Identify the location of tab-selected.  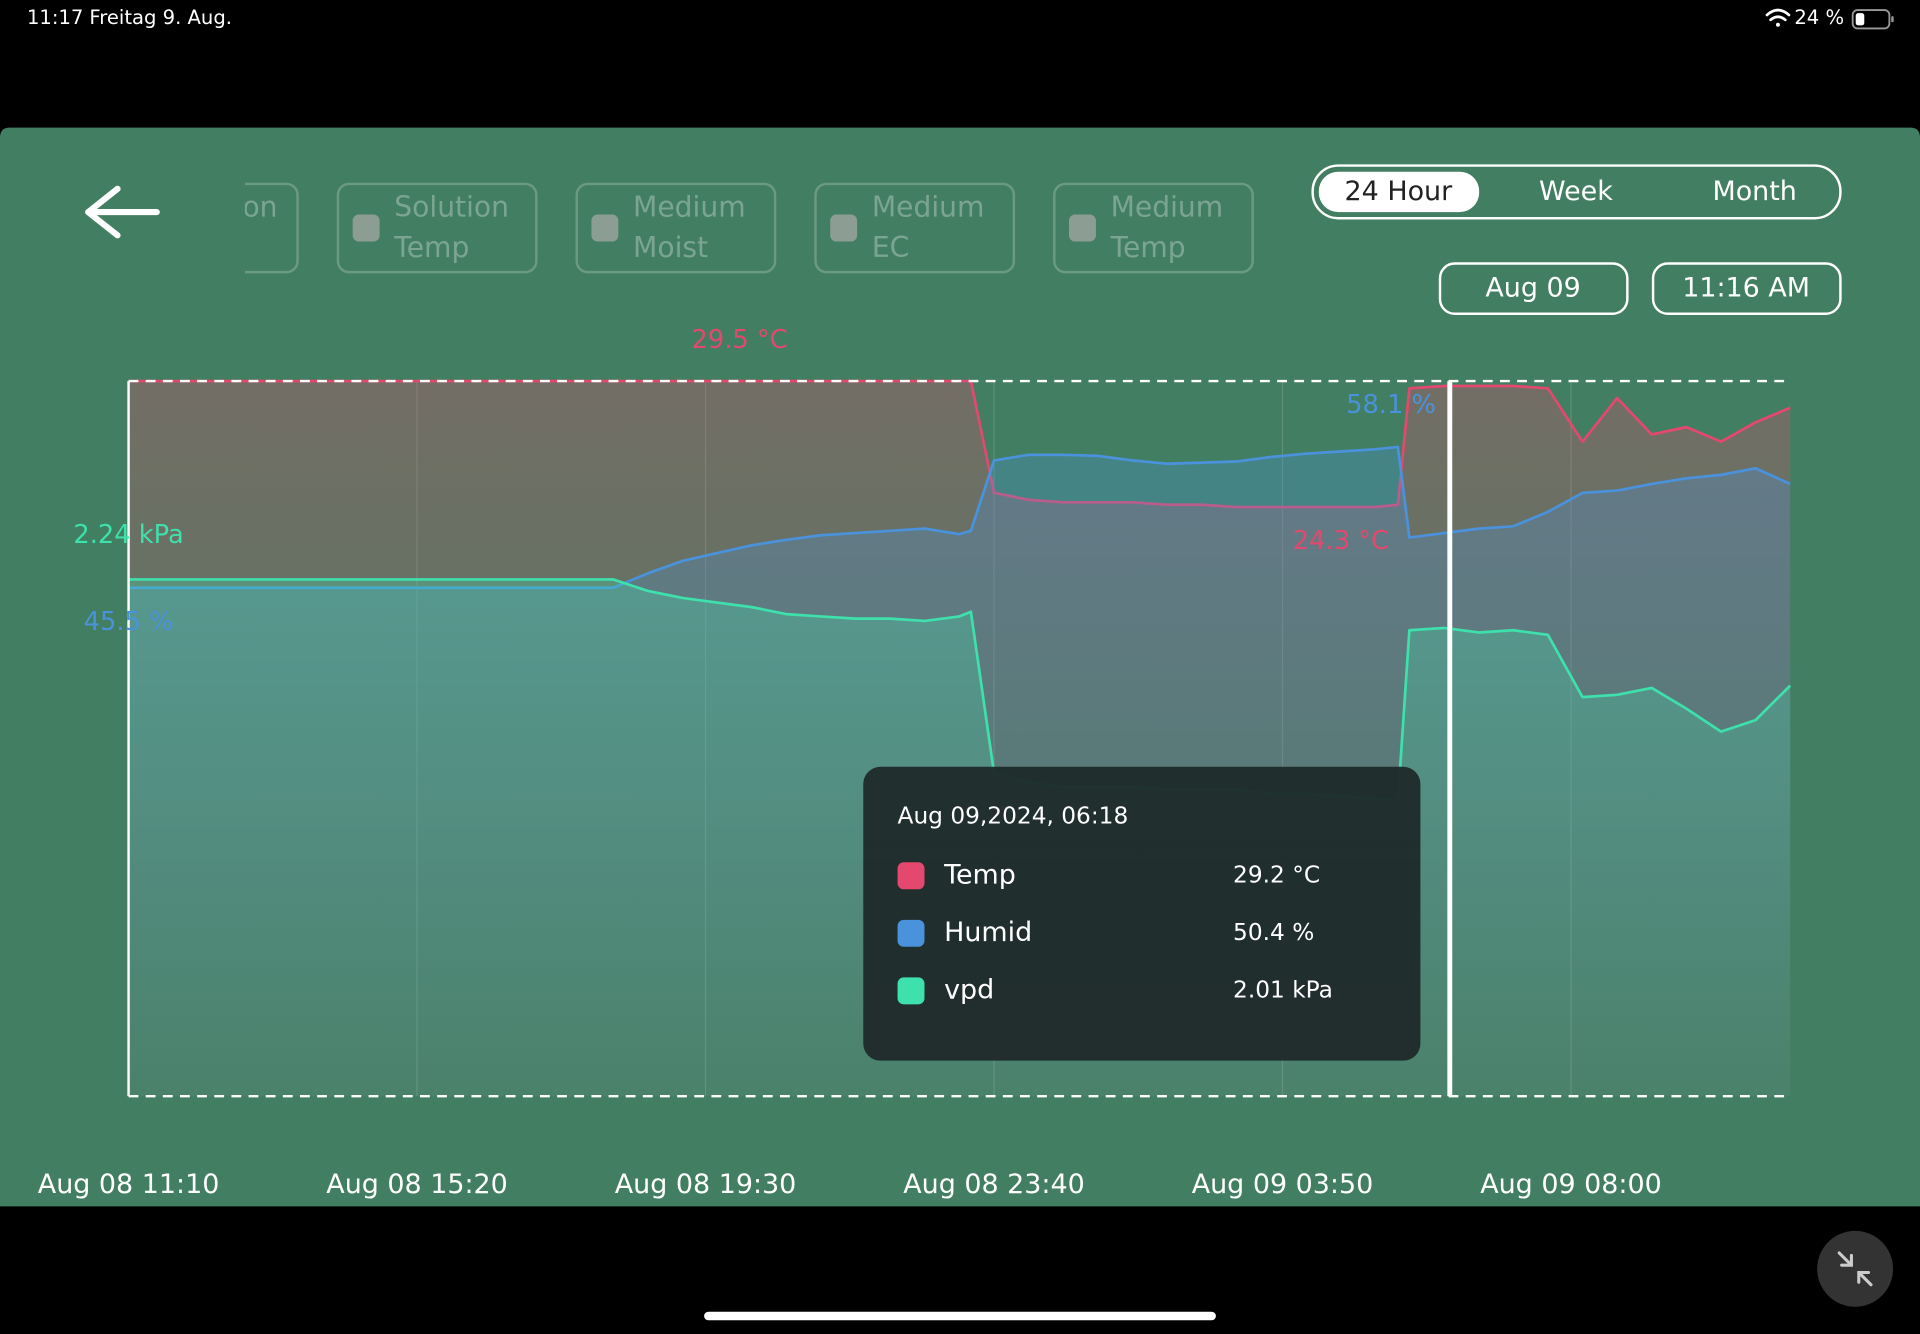
(1399, 192).